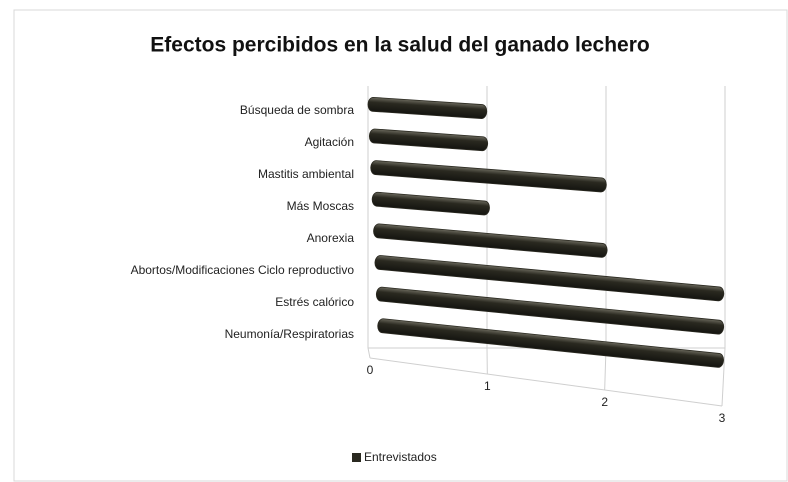 The image size is (788, 482). Describe the element at coordinates (329, 142) in the screenshot. I see `y-tick-label: Agitación` at that location.